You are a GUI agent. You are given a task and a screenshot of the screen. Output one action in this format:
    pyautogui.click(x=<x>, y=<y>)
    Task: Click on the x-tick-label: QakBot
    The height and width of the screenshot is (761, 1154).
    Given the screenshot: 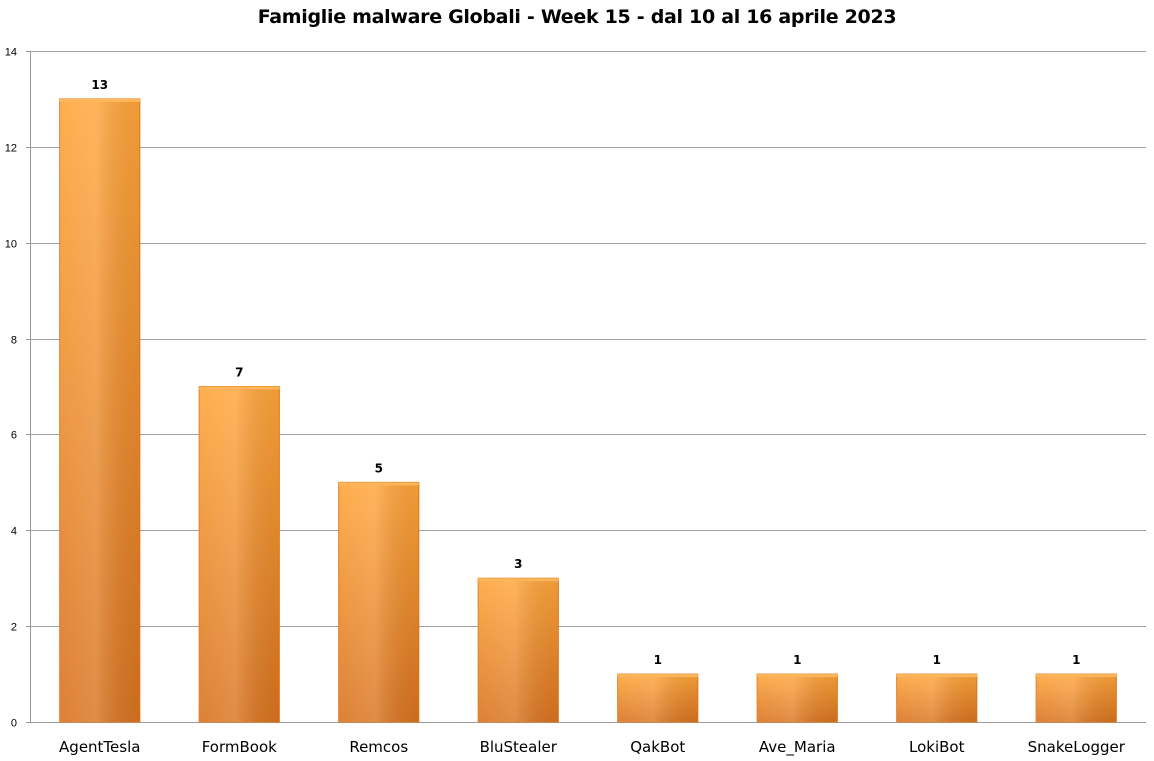 What is the action you would take?
    pyautogui.click(x=657, y=747)
    